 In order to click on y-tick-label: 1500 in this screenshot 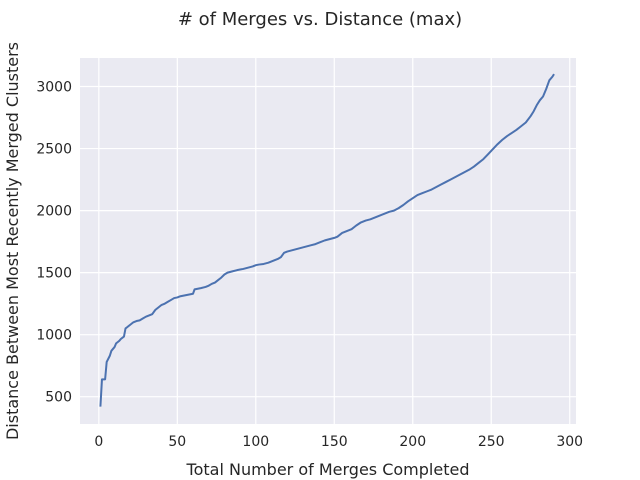, I will do `click(54, 274)`.